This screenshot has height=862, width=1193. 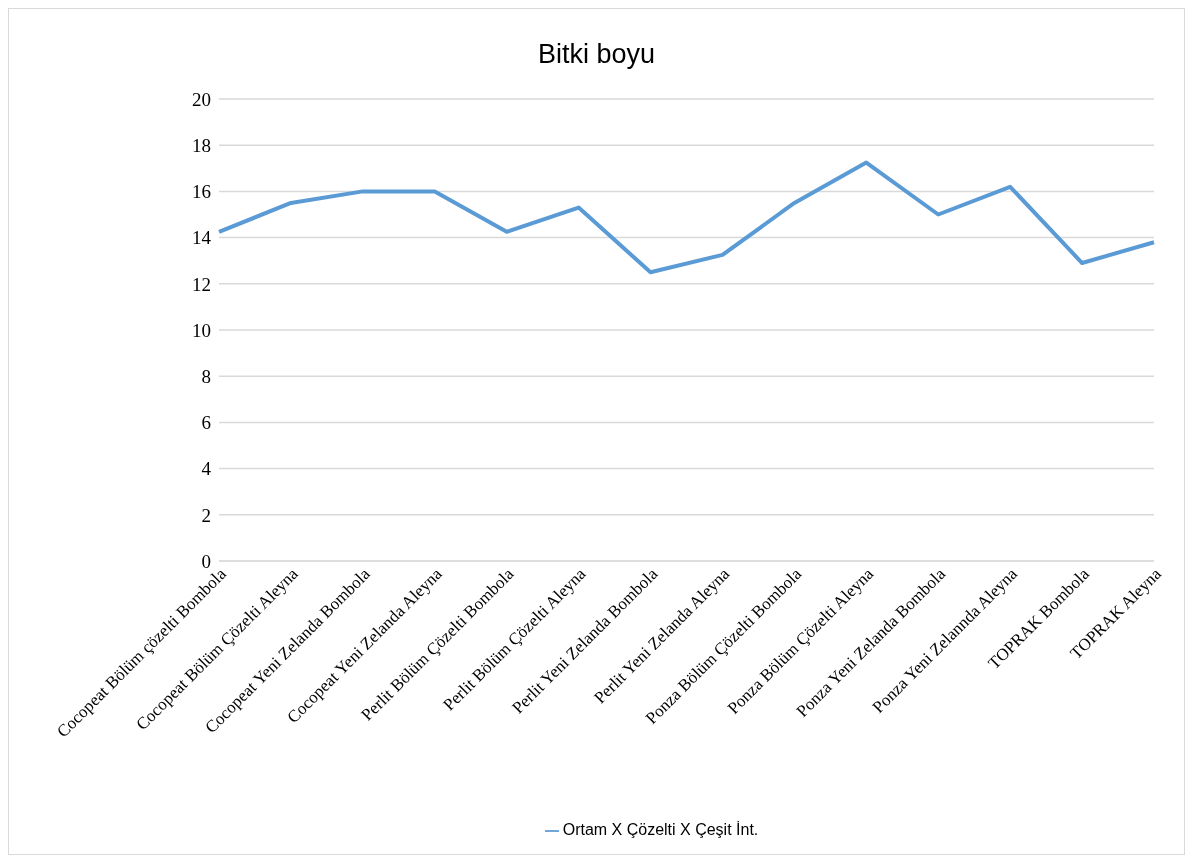 What do you see at coordinates (202, 238) in the screenshot?
I see `y-tick-label: 14` at bounding box center [202, 238].